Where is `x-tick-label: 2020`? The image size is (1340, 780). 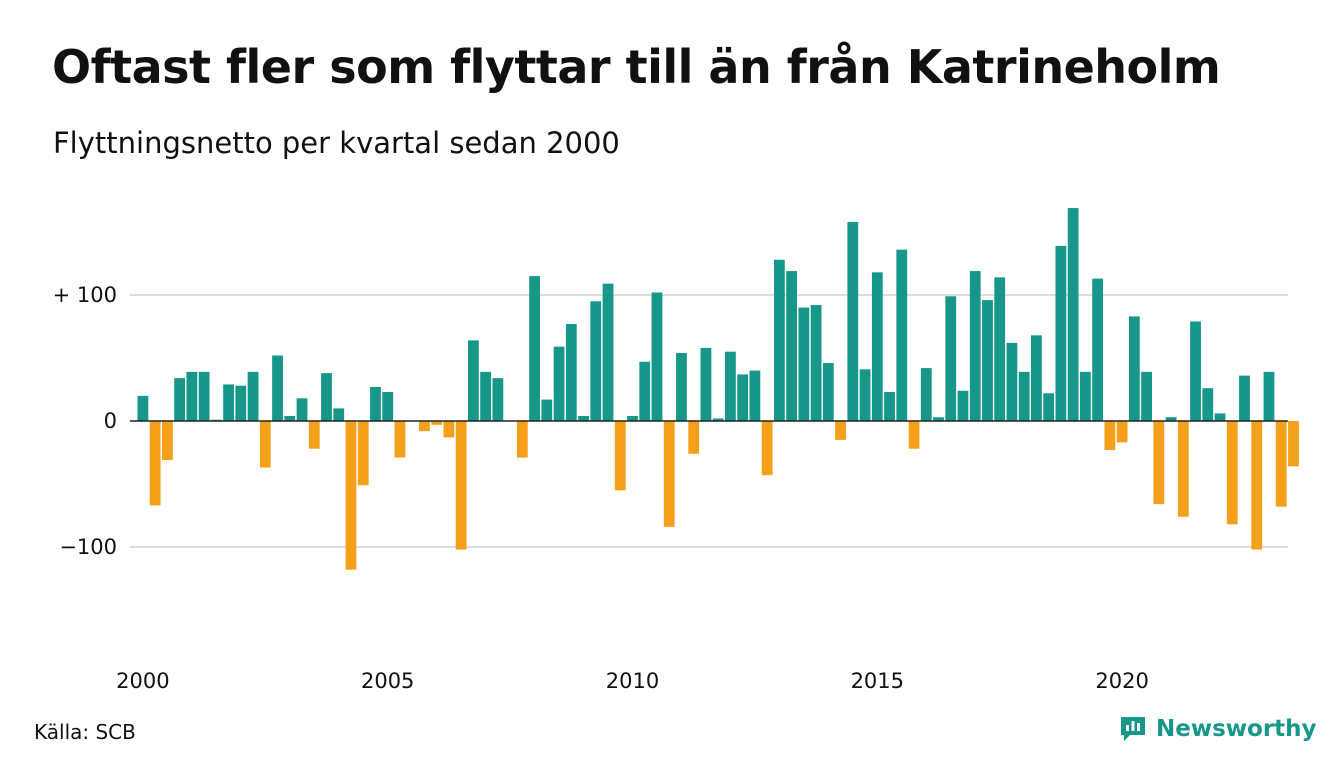 x-tick-label: 2020 is located at coordinates (1121, 681).